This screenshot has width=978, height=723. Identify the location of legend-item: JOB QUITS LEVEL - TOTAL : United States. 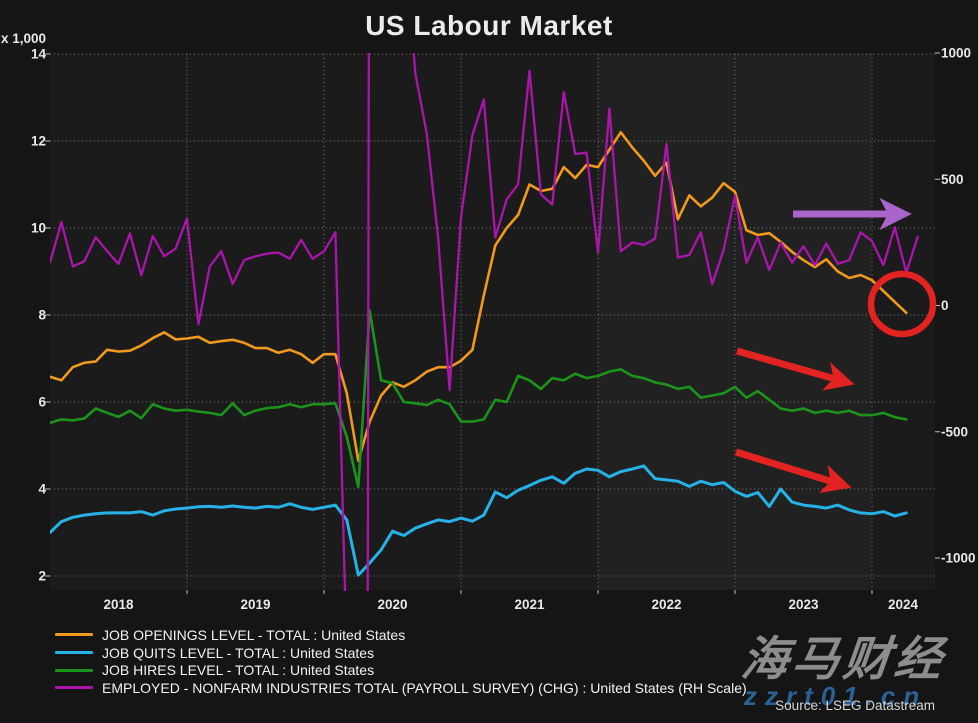
(401, 653).